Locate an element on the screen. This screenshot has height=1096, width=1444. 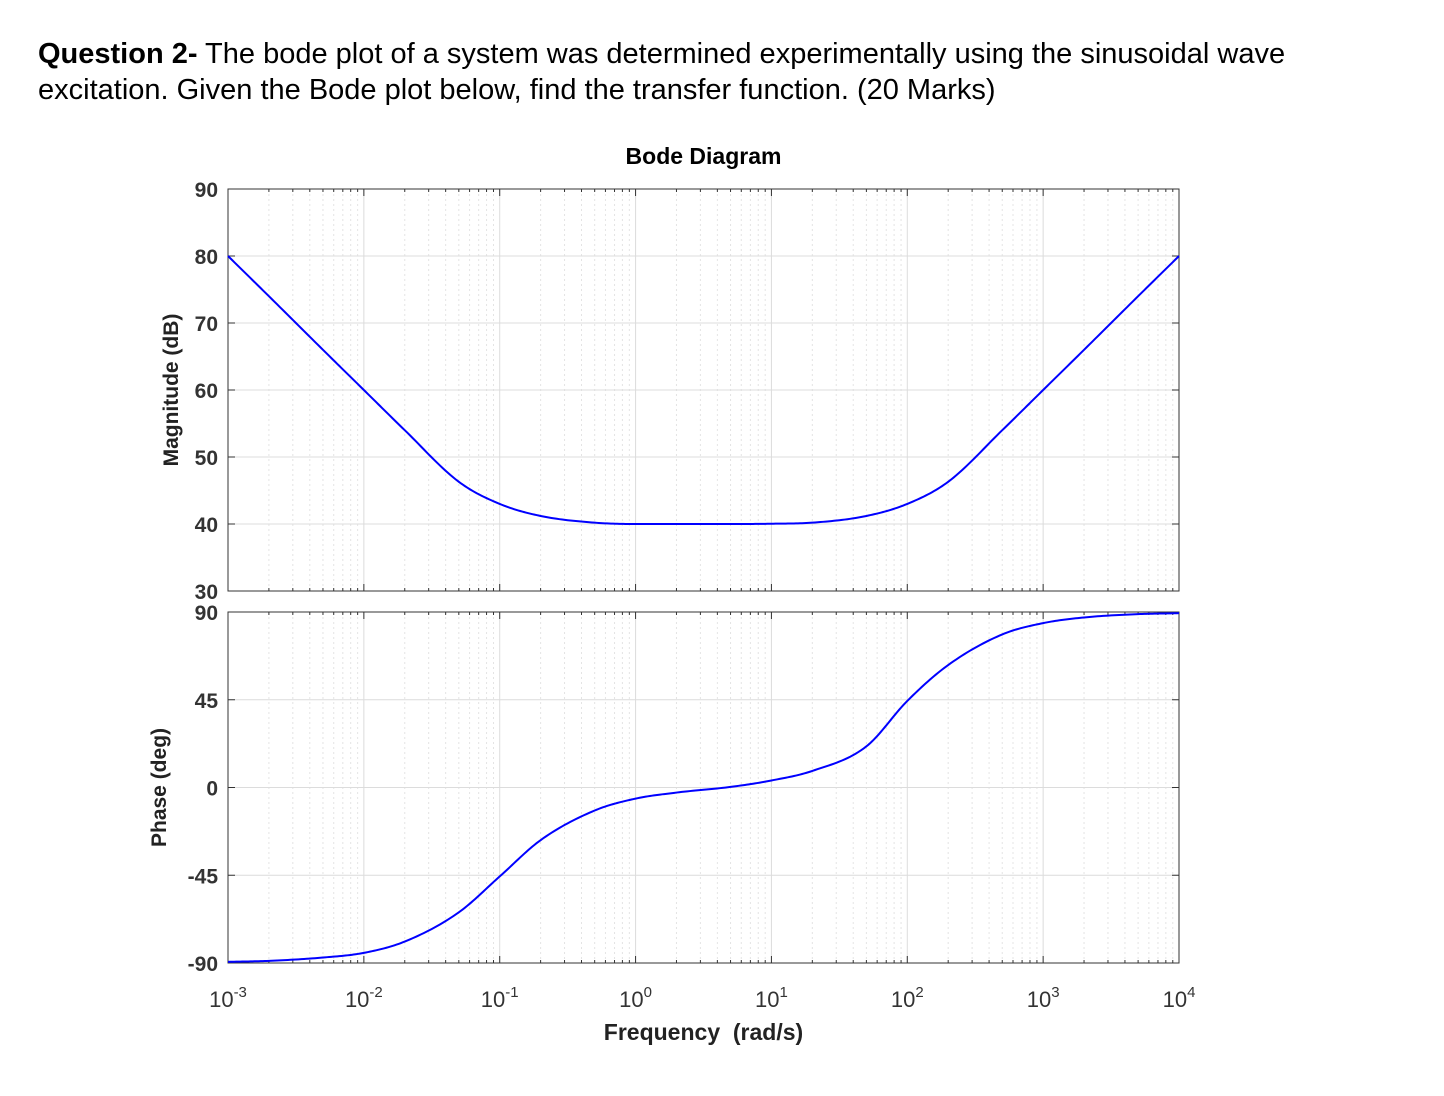
xtick-label: 10⁻³ is located at coordinates (228, 998).